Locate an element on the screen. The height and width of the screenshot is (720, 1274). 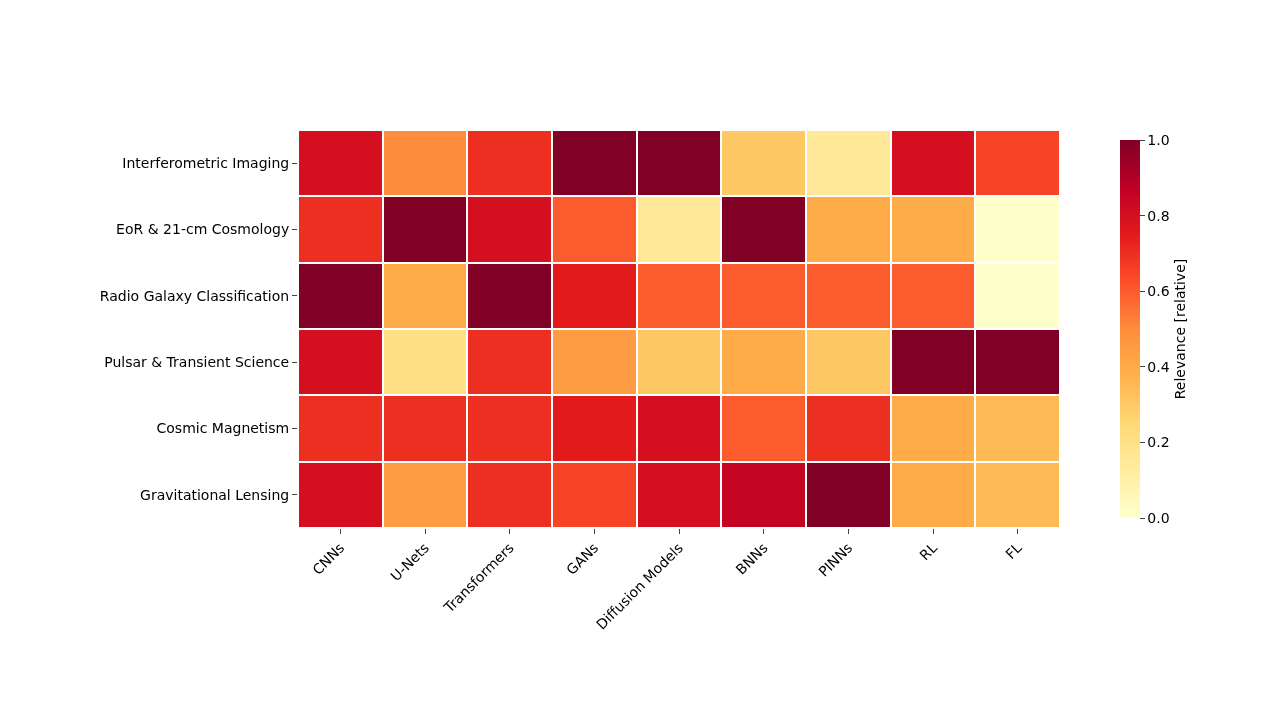
color-bar-label: 0.4 is located at coordinates (1158, 366).